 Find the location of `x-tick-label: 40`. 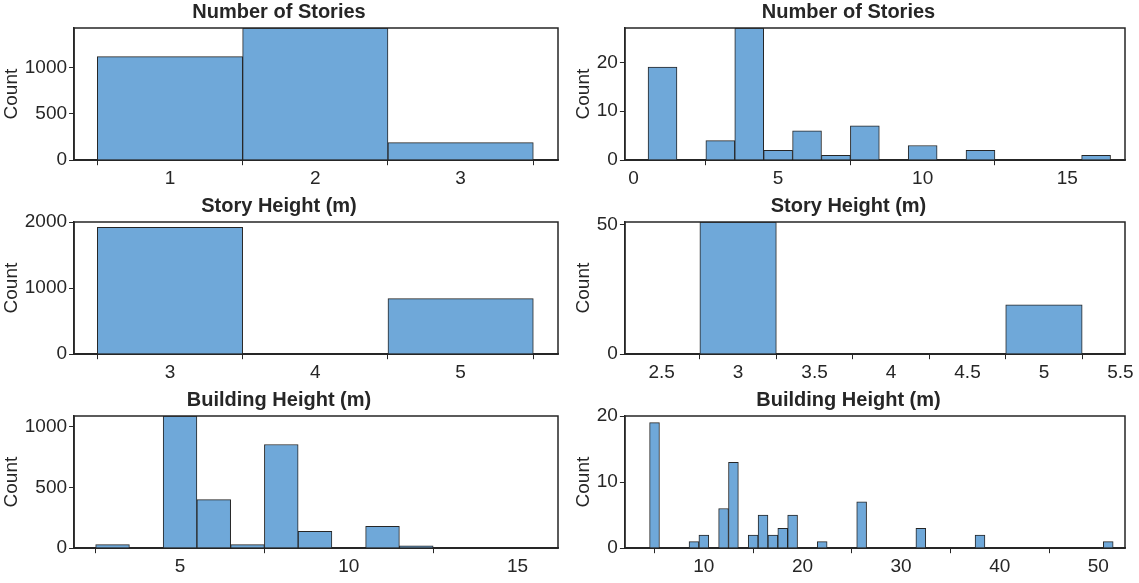

x-tick-label: 40 is located at coordinates (1000, 565).